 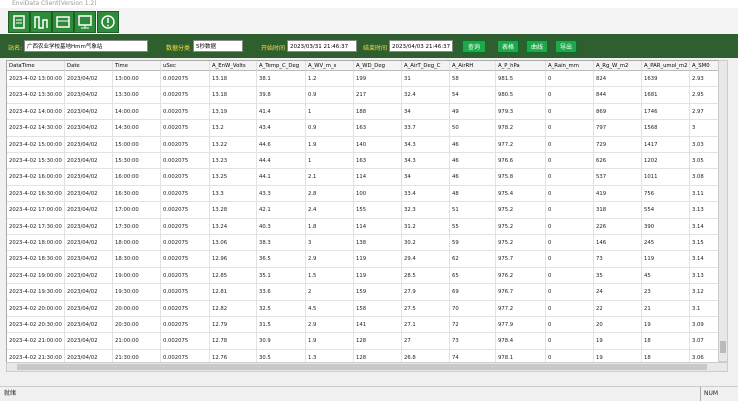 What do you see at coordinates (508, 46) in the screenshot?
I see `table-button: 表格` at bounding box center [508, 46].